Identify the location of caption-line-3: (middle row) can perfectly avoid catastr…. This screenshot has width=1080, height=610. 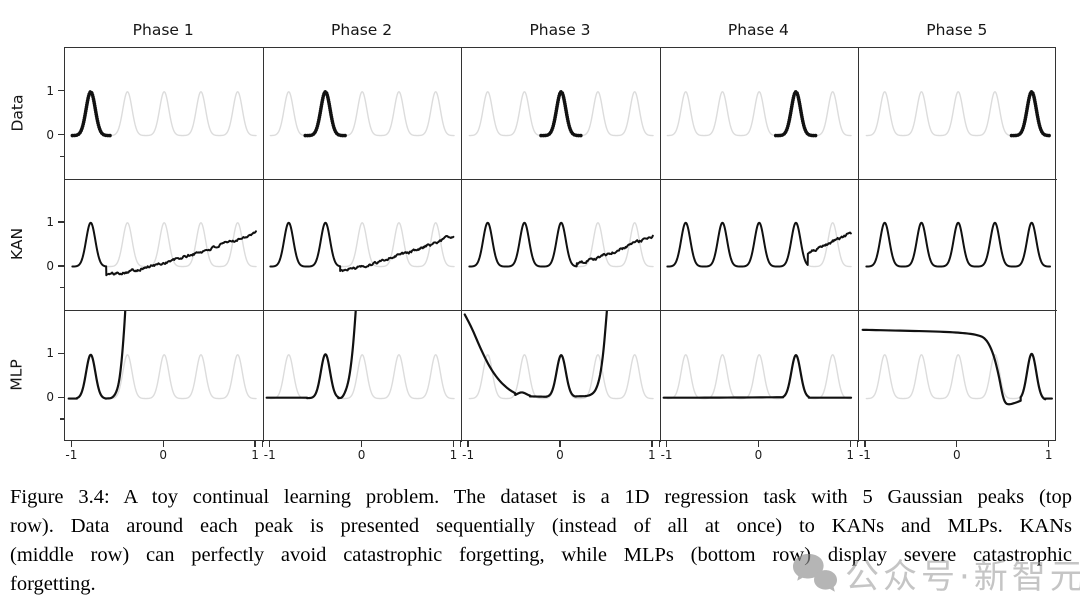
(541, 555).